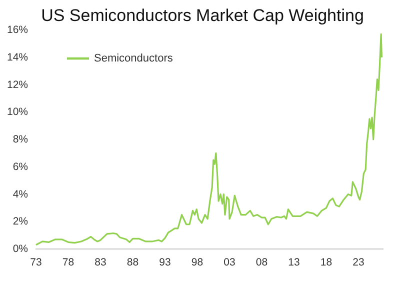  I want to click on x-tick-label: 23, so click(358, 262).